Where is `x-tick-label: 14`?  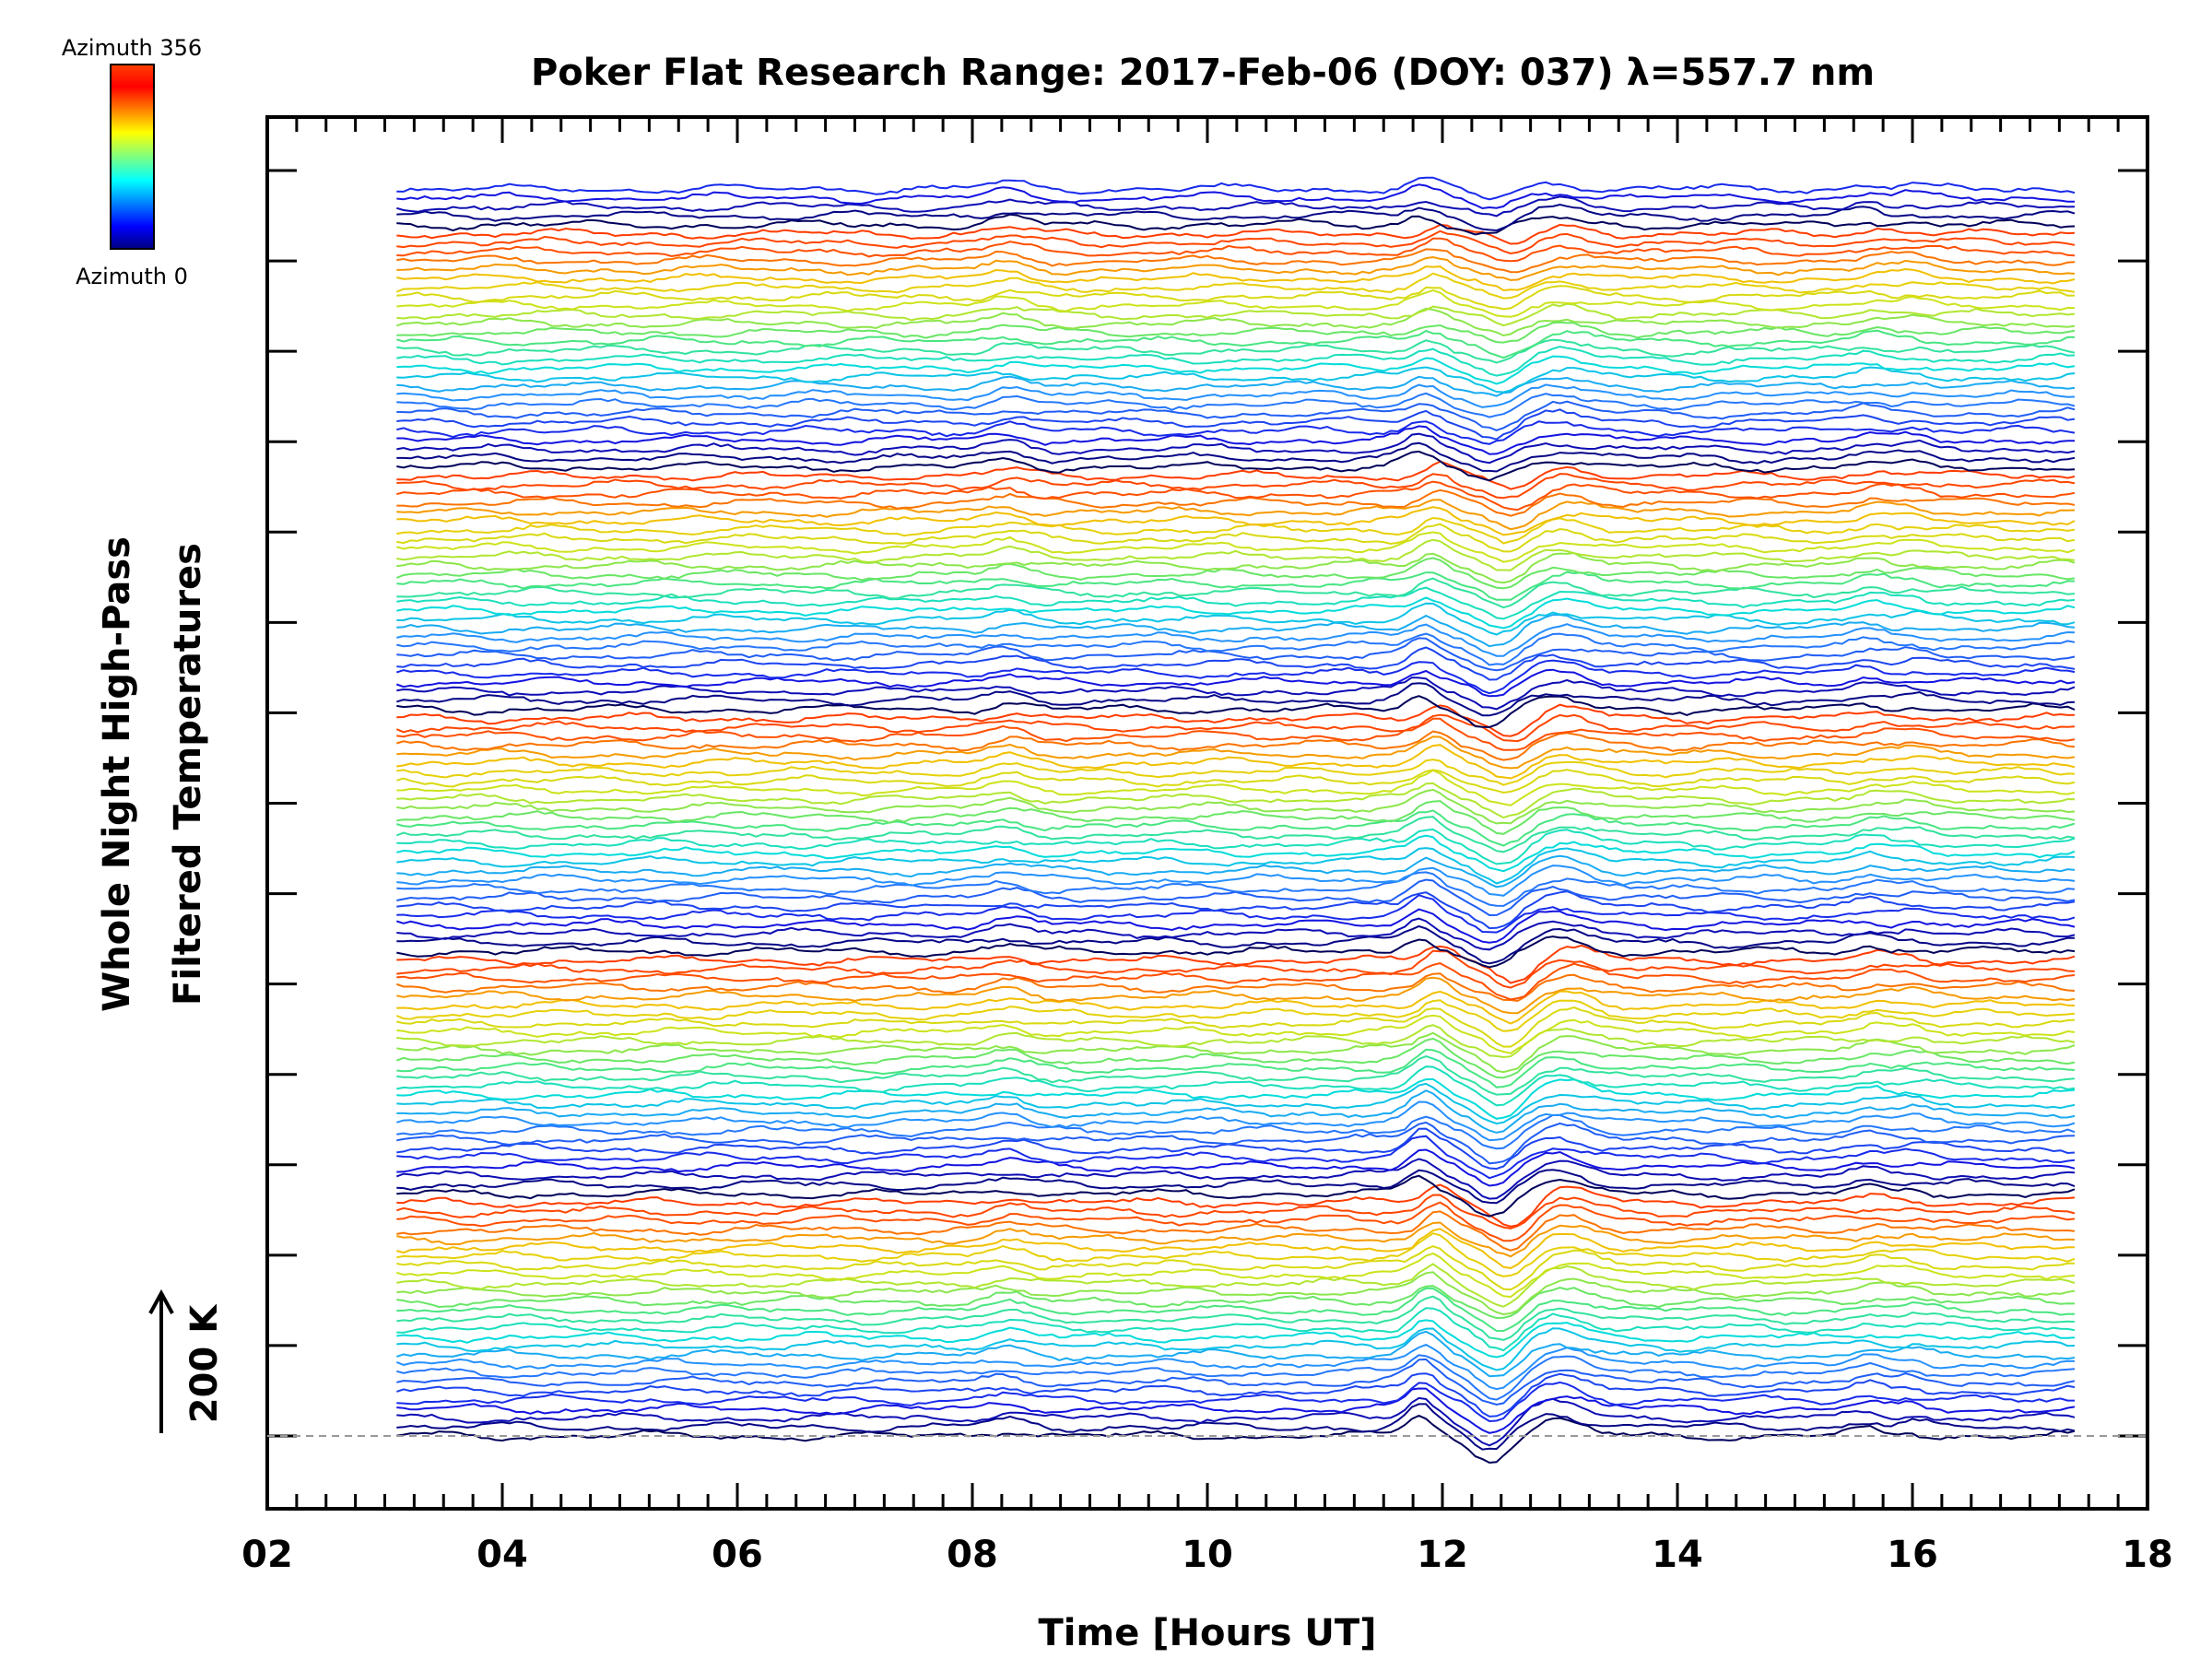
x-tick-label: 14 is located at coordinates (1677, 1555).